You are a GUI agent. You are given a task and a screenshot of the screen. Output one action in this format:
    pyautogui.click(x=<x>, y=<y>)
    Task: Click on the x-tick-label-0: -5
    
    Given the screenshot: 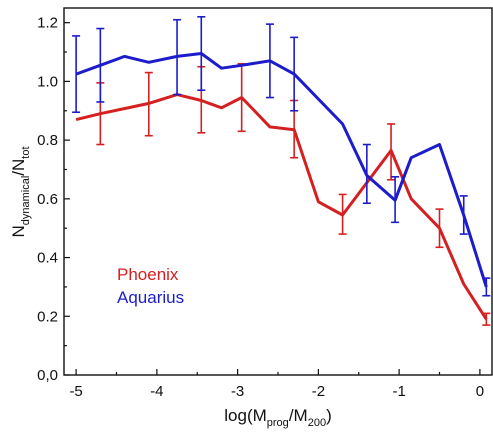 What is the action you would take?
    pyautogui.click(x=75, y=391)
    